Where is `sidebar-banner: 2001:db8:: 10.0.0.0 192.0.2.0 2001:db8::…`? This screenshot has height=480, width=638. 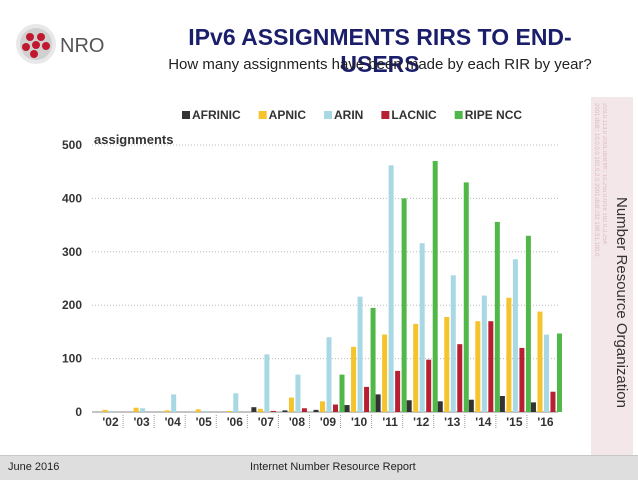 sidebar-banner: 2001:db8:: 10.0.0.0 192.0.2.0 2001:db8::… is located at coordinates (612, 276).